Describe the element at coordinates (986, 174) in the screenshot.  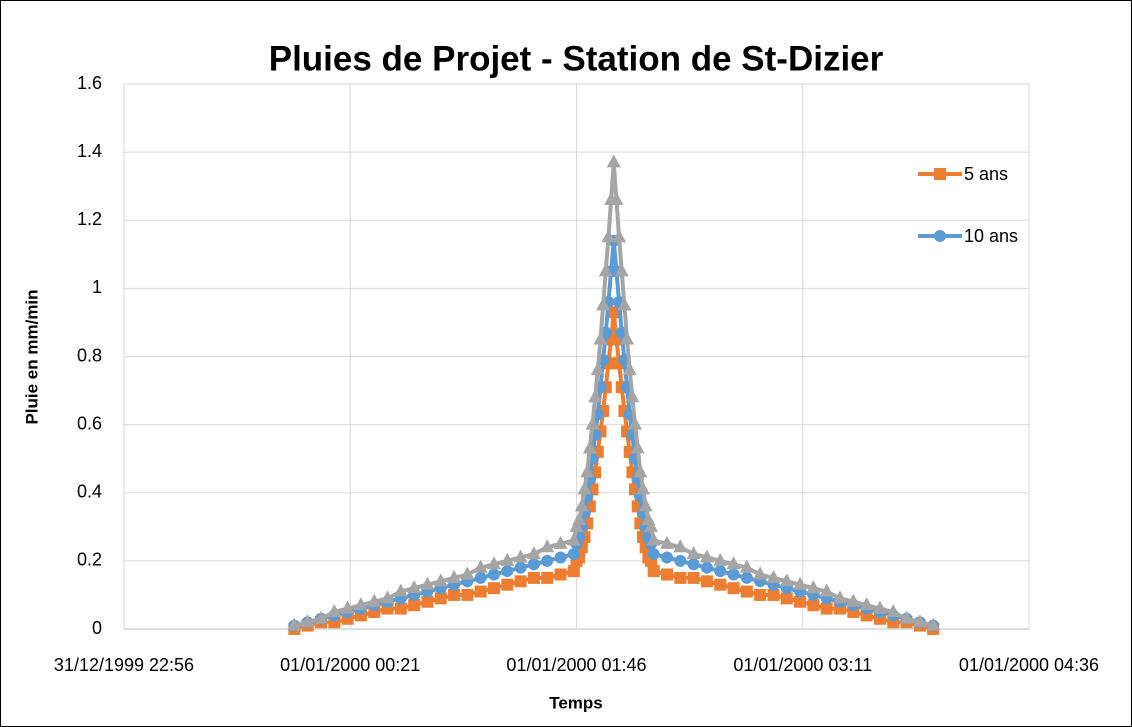
I see `legend-label: 5 ans` at that location.